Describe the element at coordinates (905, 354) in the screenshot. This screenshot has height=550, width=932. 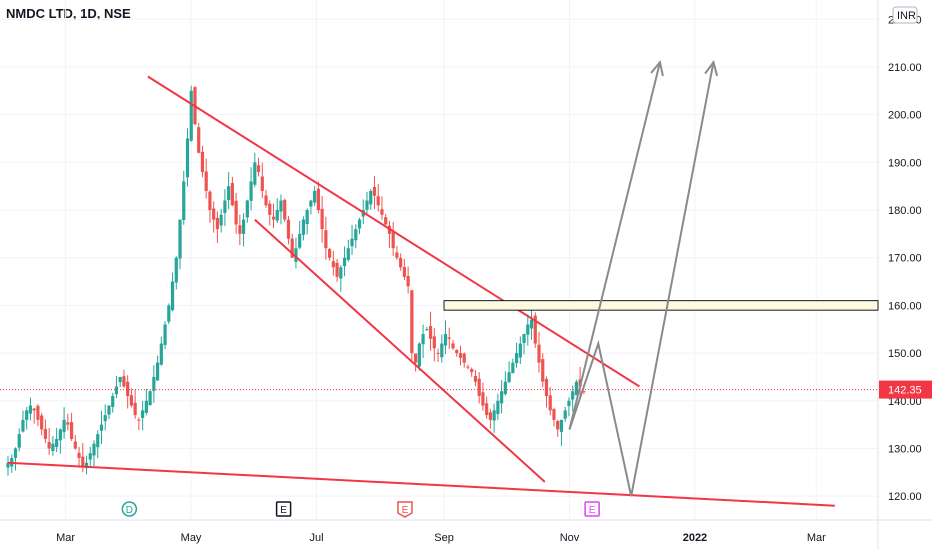
I see `price-tick-label: 150.00` at that location.